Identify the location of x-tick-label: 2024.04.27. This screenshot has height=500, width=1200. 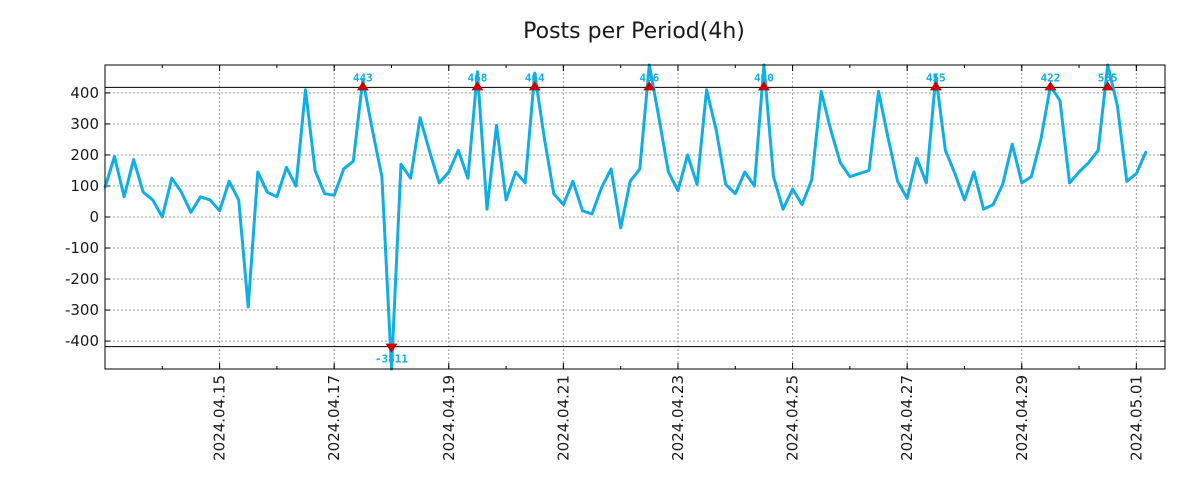
(907, 418).